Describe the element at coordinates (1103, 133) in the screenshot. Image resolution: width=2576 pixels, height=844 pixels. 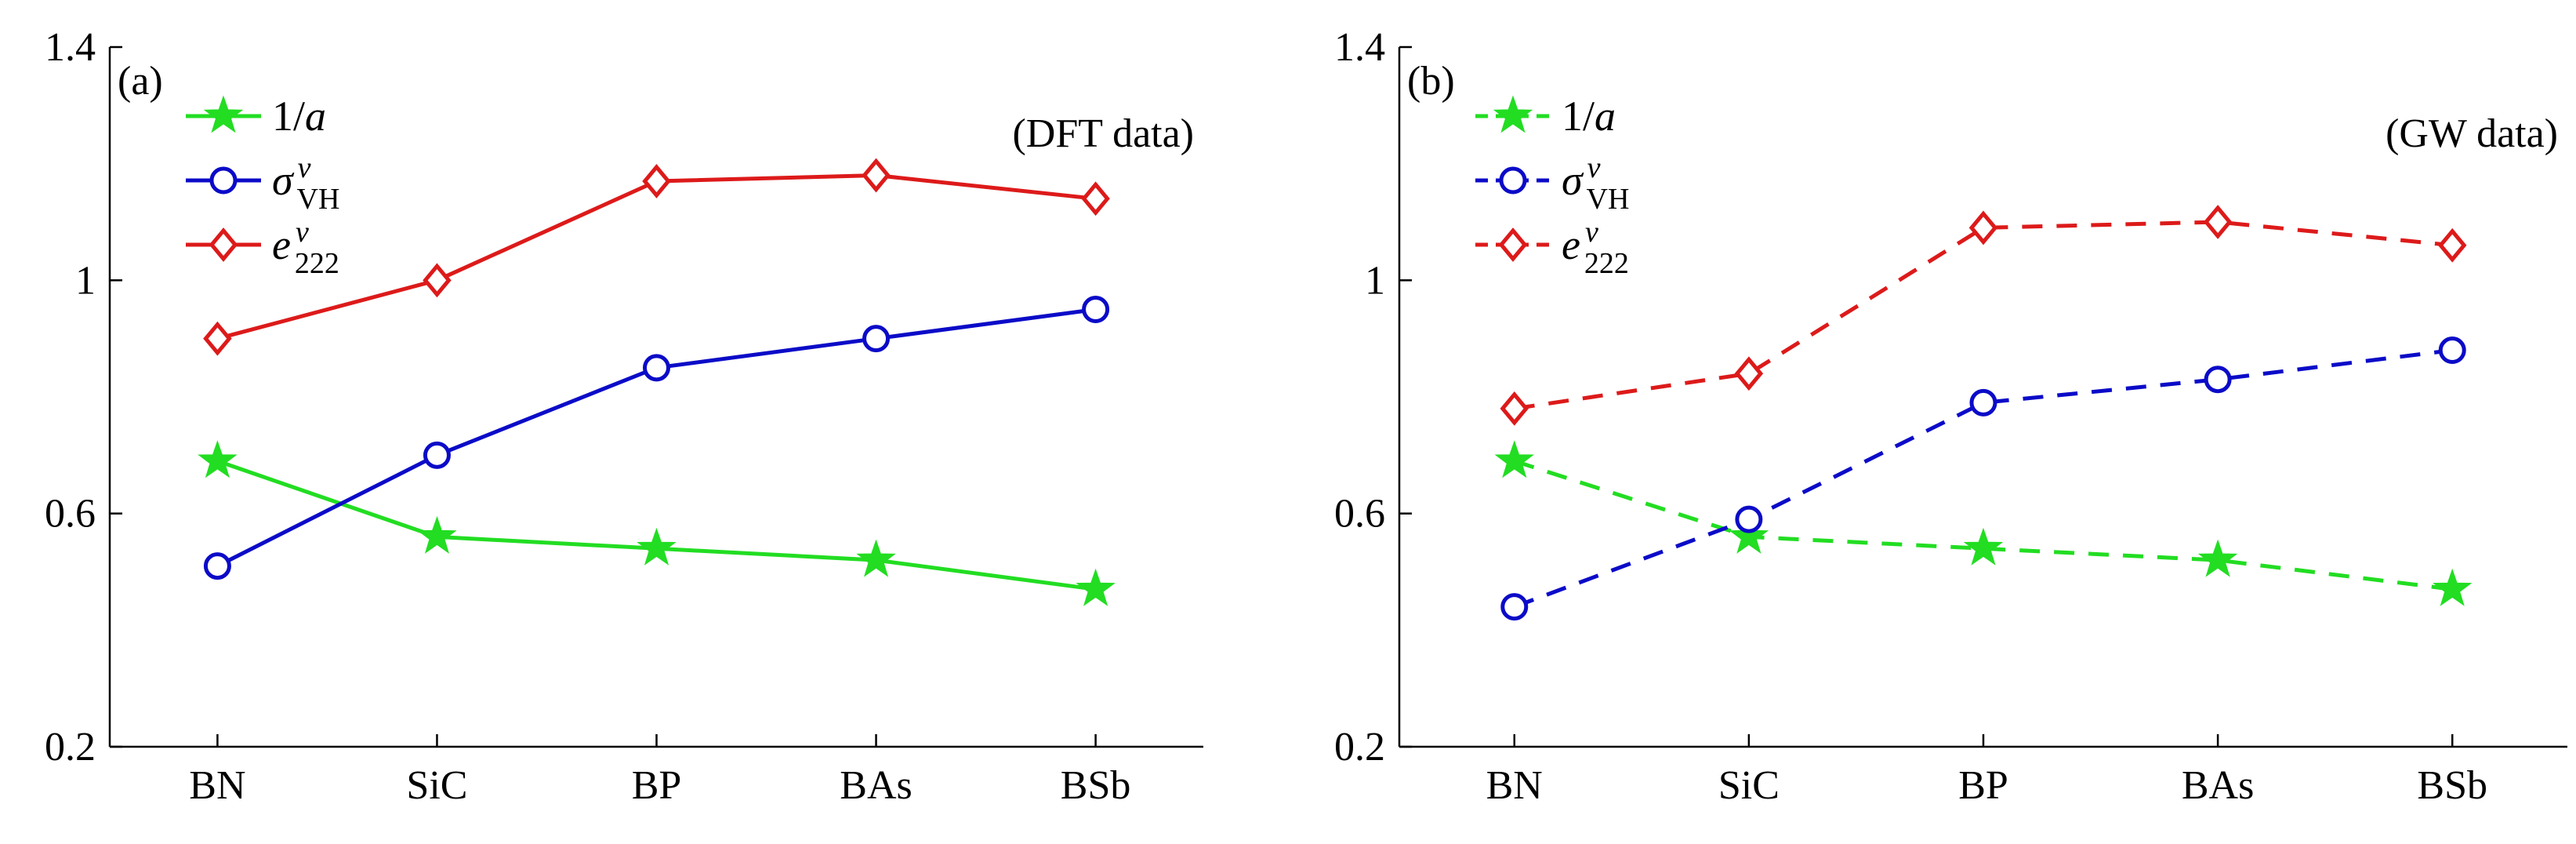
I see `panel-annotation: (DFT data)` at that location.